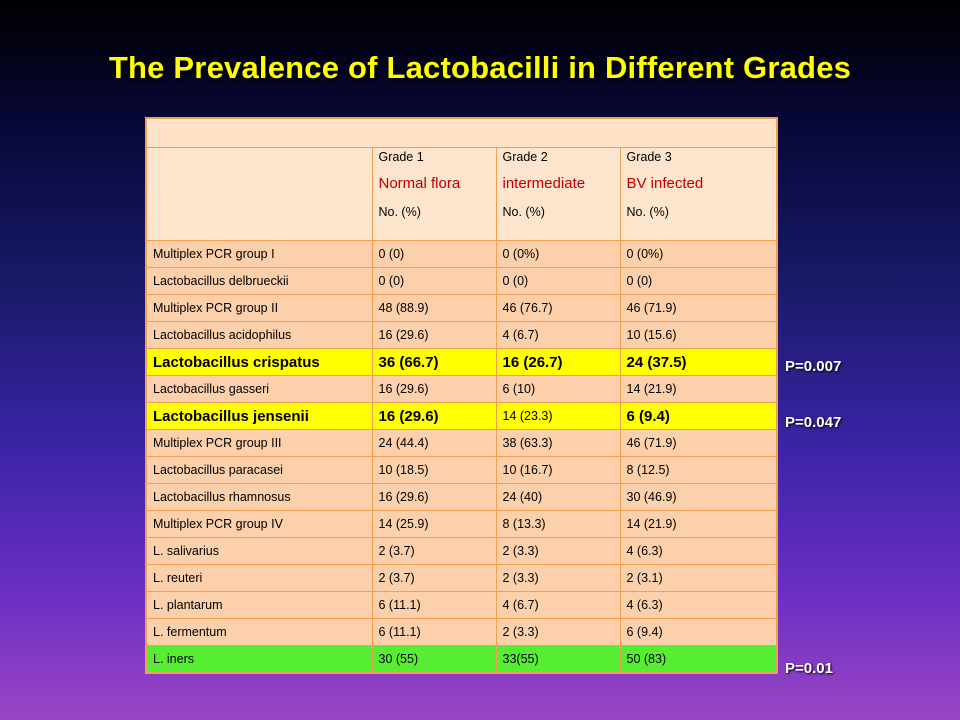 The height and width of the screenshot is (720, 960). What do you see at coordinates (698, 659) in the screenshot?
I see `grade3-value: 50 (83)` at bounding box center [698, 659].